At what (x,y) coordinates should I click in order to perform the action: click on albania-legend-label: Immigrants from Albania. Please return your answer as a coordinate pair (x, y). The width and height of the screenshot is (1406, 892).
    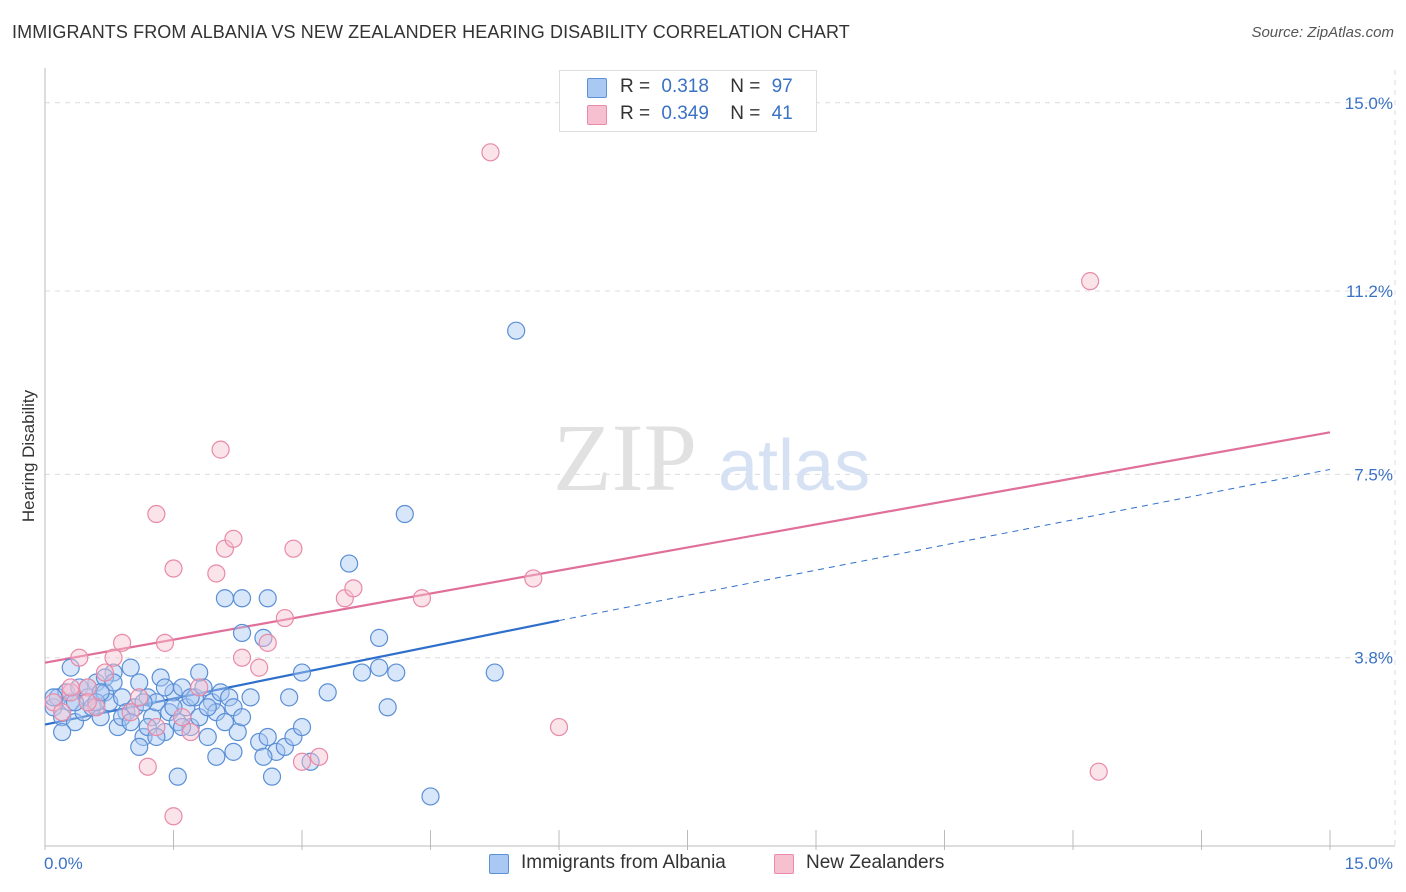
    Looking at the image, I should click on (623, 862).